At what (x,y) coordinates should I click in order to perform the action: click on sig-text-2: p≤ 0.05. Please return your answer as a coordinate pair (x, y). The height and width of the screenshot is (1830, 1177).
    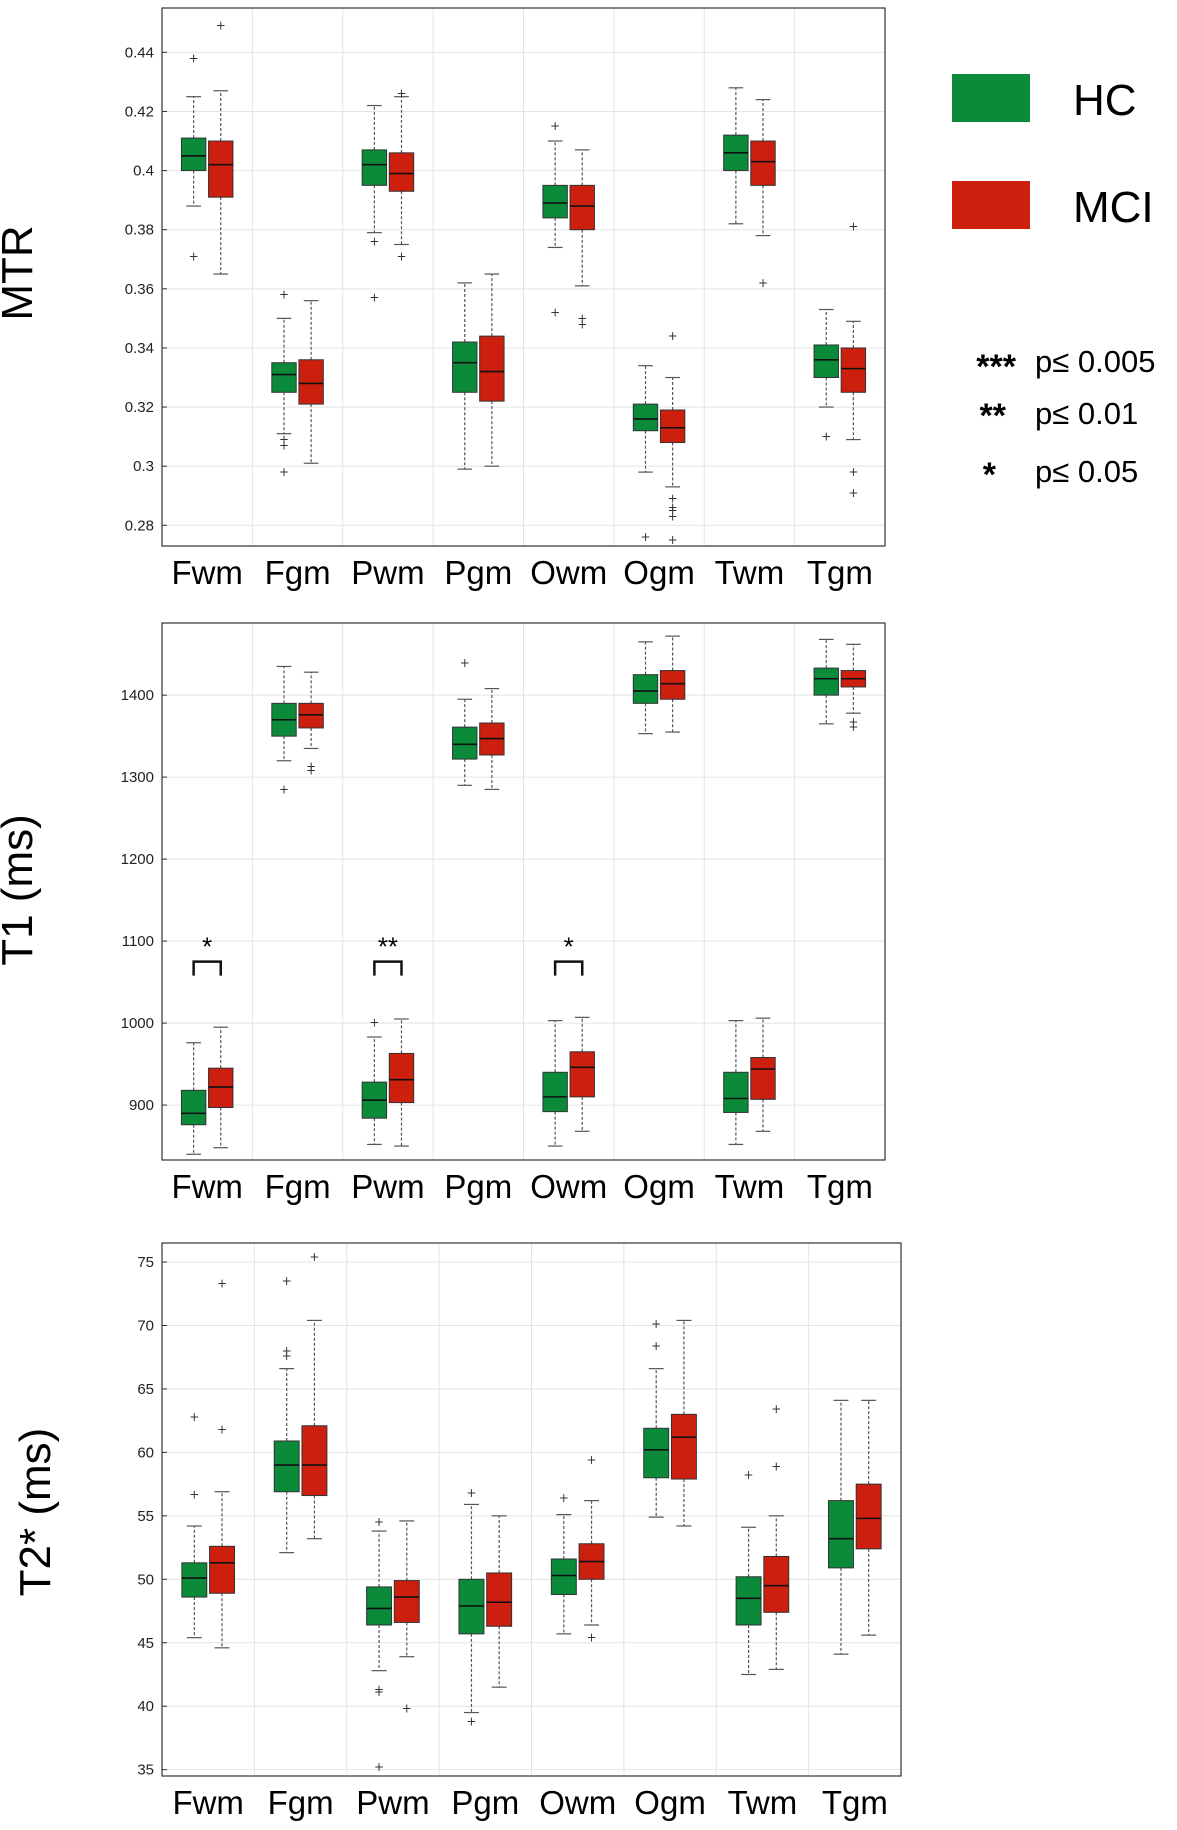
    Looking at the image, I should click on (1086, 471).